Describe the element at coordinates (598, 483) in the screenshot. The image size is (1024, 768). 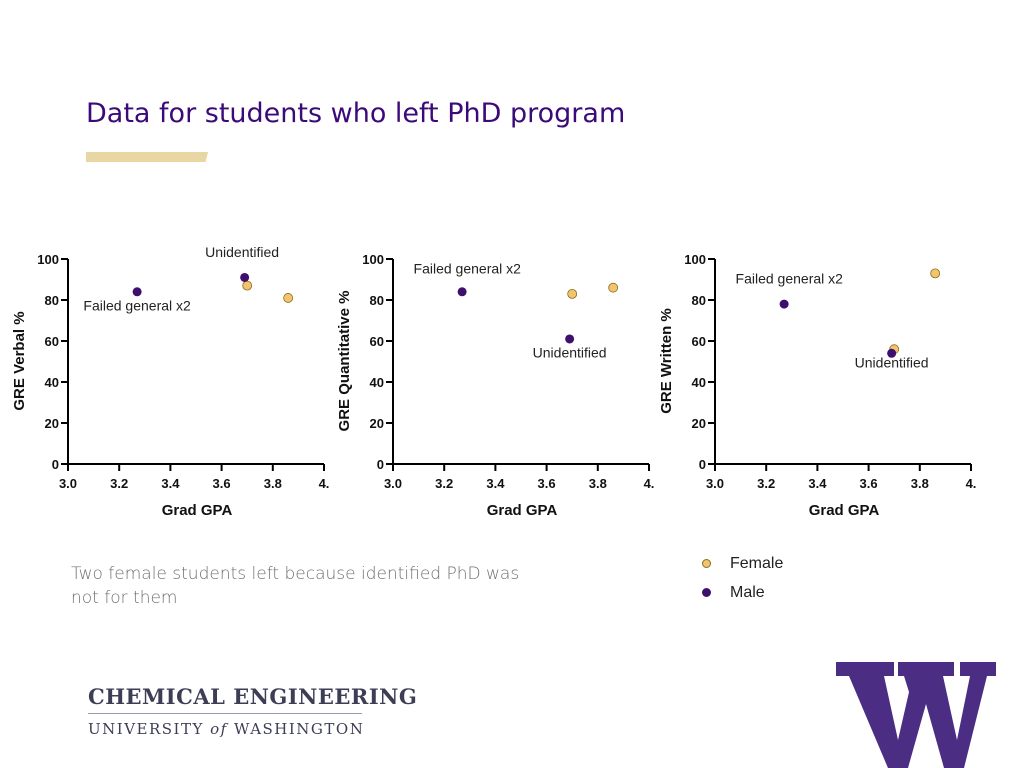
I see `chart2-x-tick-label: 3.8` at that location.